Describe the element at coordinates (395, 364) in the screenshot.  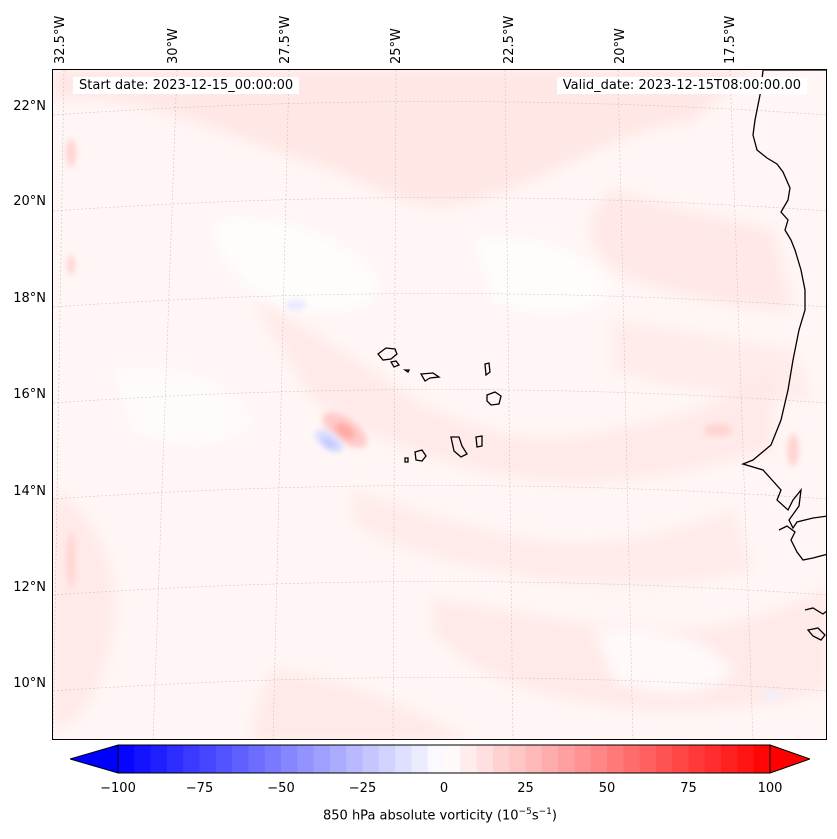
I see `island-sao-vicente` at that location.